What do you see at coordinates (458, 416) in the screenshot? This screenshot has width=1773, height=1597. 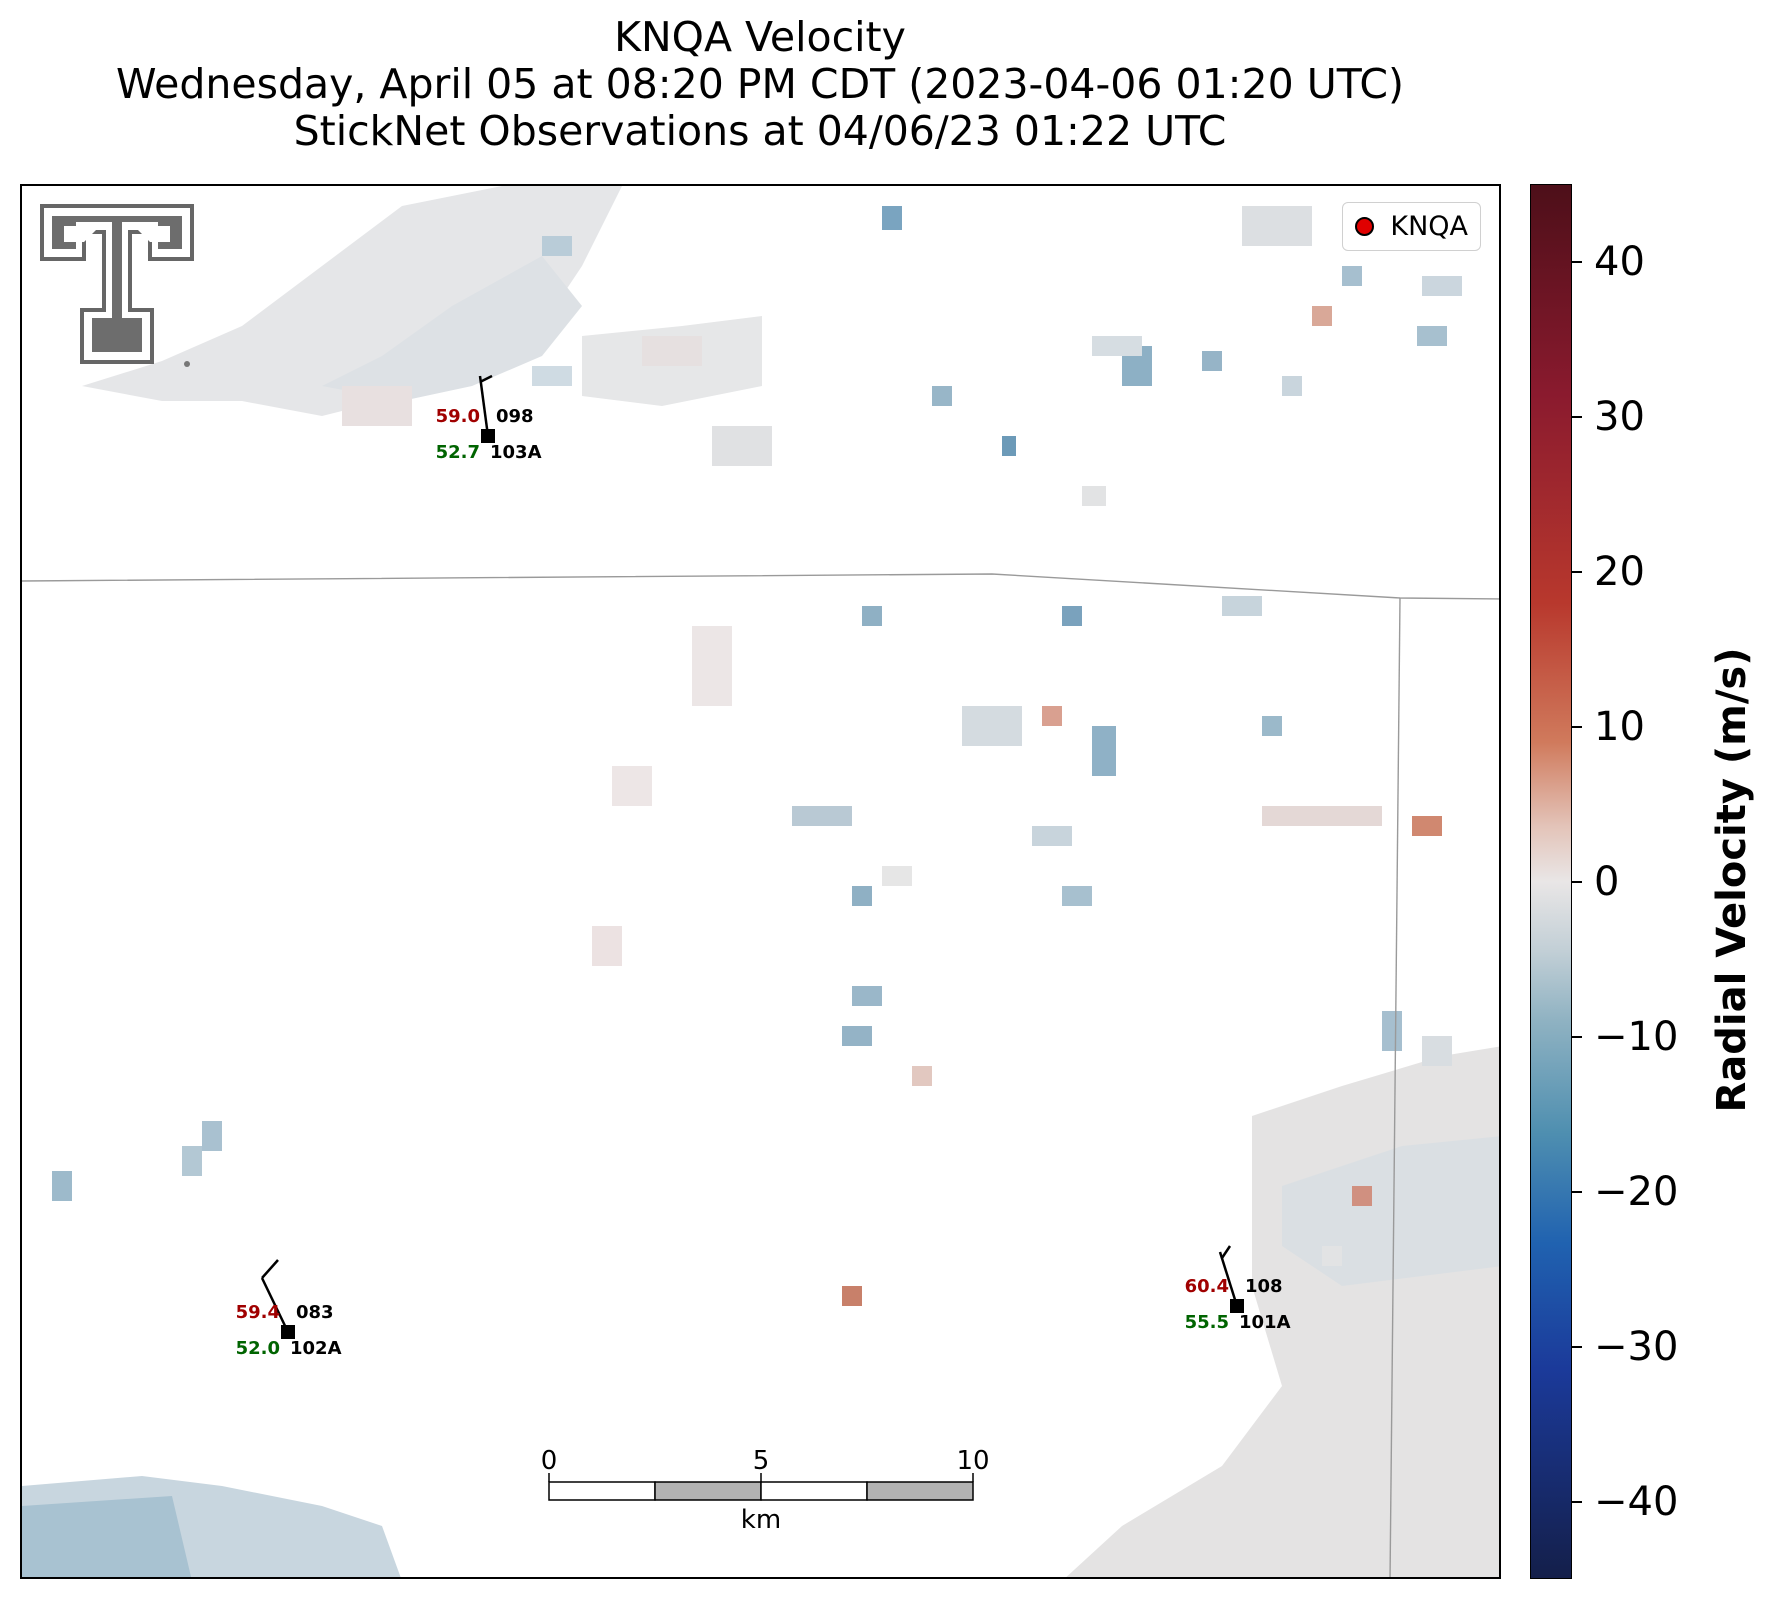 I see `station-temperature: 59.0` at bounding box center [458, 416].